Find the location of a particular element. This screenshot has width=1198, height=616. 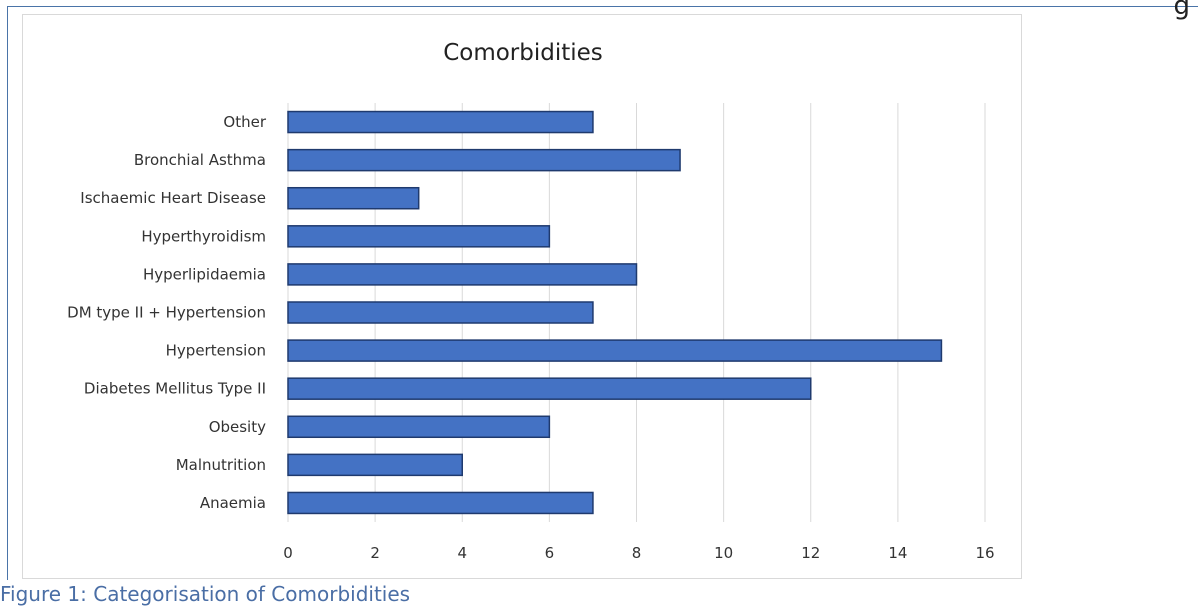

x-tick-label: 0 is located at coordinates (288, 553).